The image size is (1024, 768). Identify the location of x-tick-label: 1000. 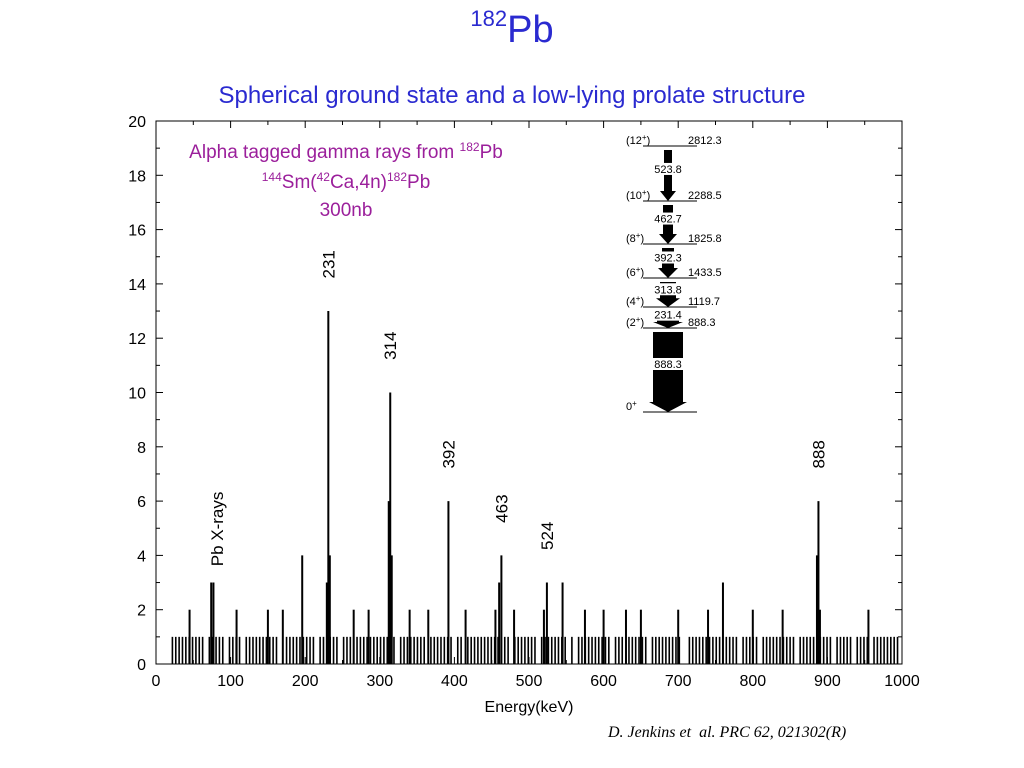
(902, 681).